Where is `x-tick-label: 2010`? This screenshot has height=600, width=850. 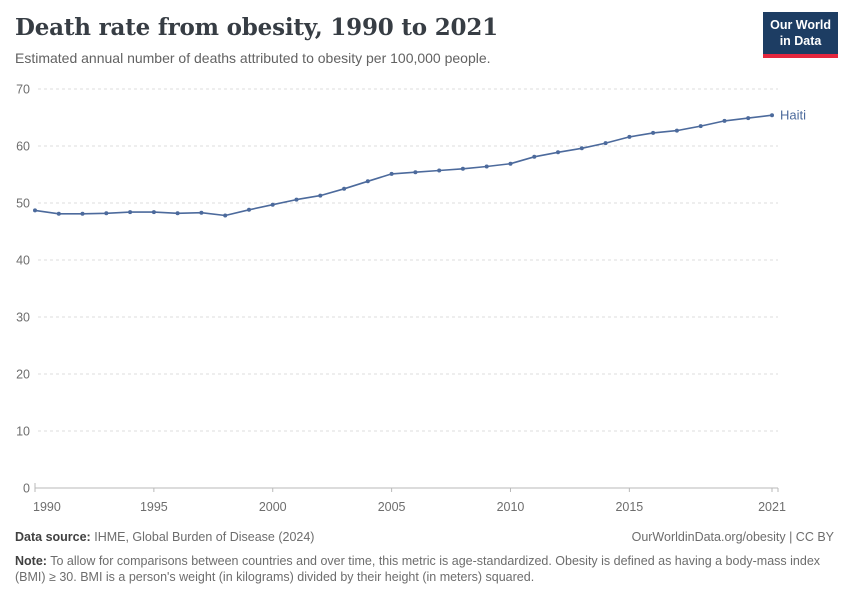 x-tick-label: 2010 is located at coordinates (511, 507).